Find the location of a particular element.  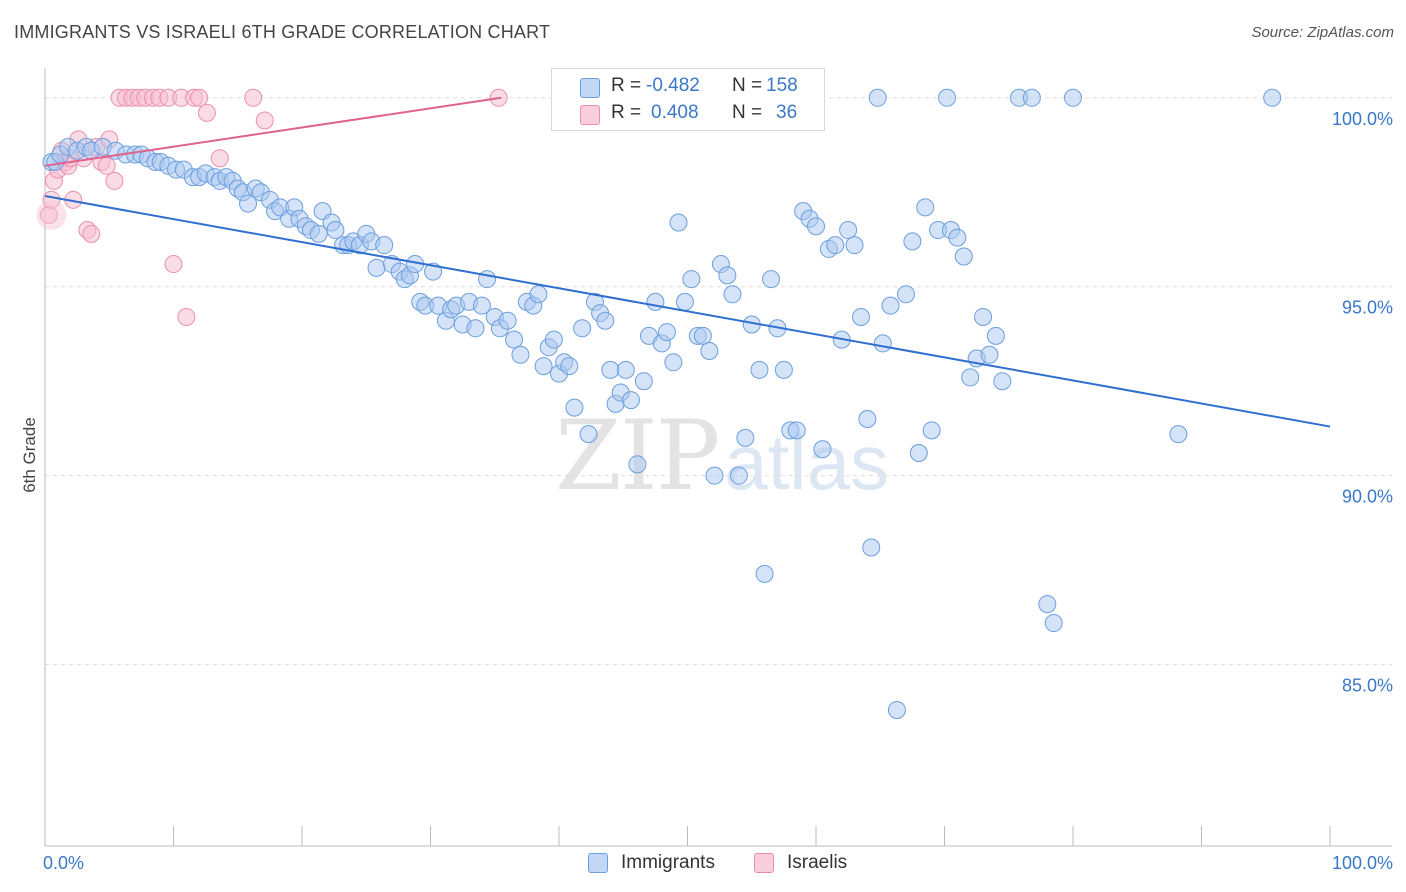

immigrants-swatch is located at coordinates (590, 88).